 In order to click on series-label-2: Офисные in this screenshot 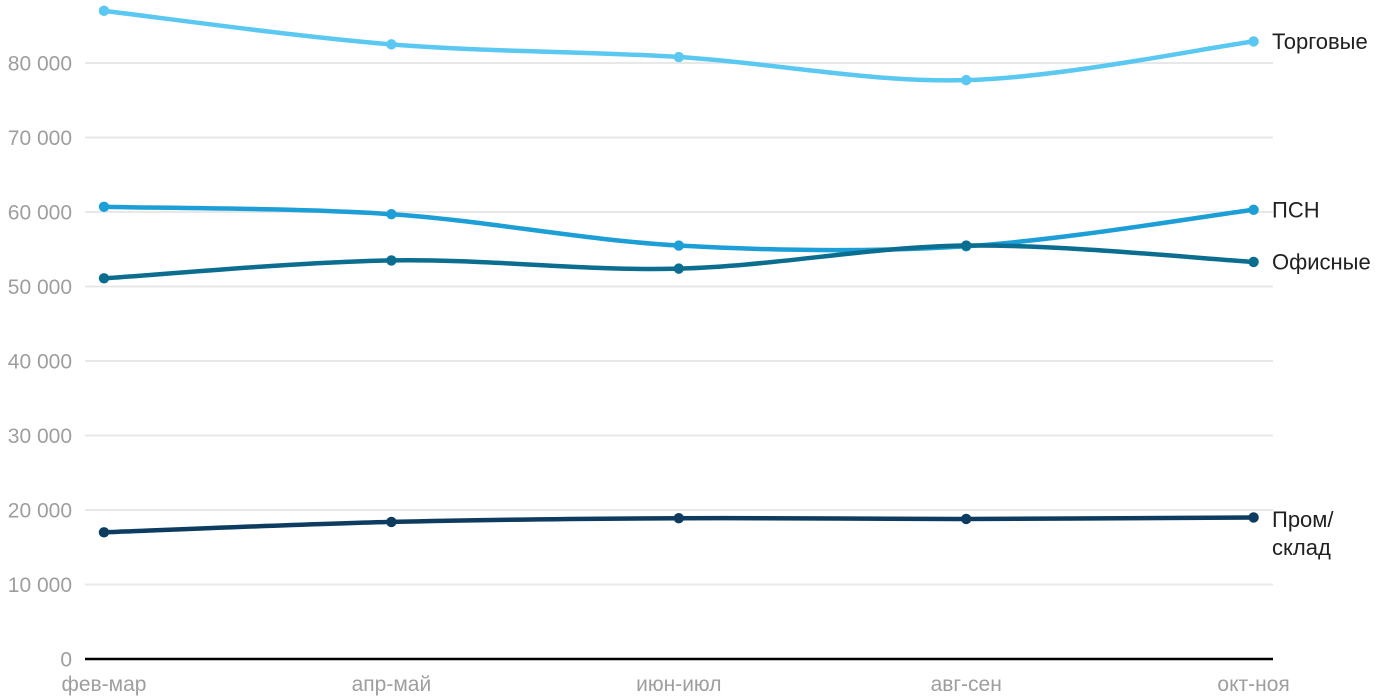, I will do `click(1321, 262)`.